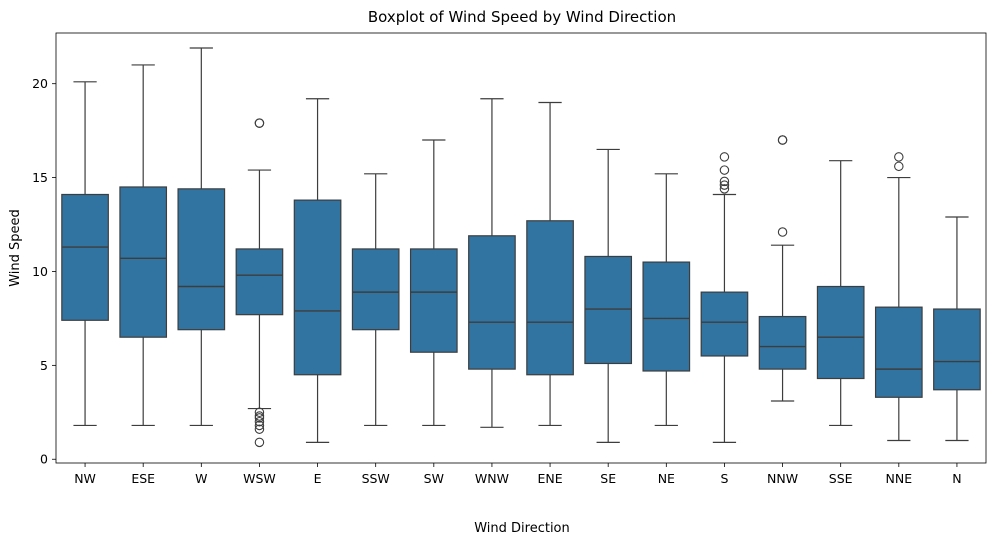 The image size is (997, 545). Describe the element at coordinates (782, 268) in the screenshot. I see `box-group-nnw` at that location.